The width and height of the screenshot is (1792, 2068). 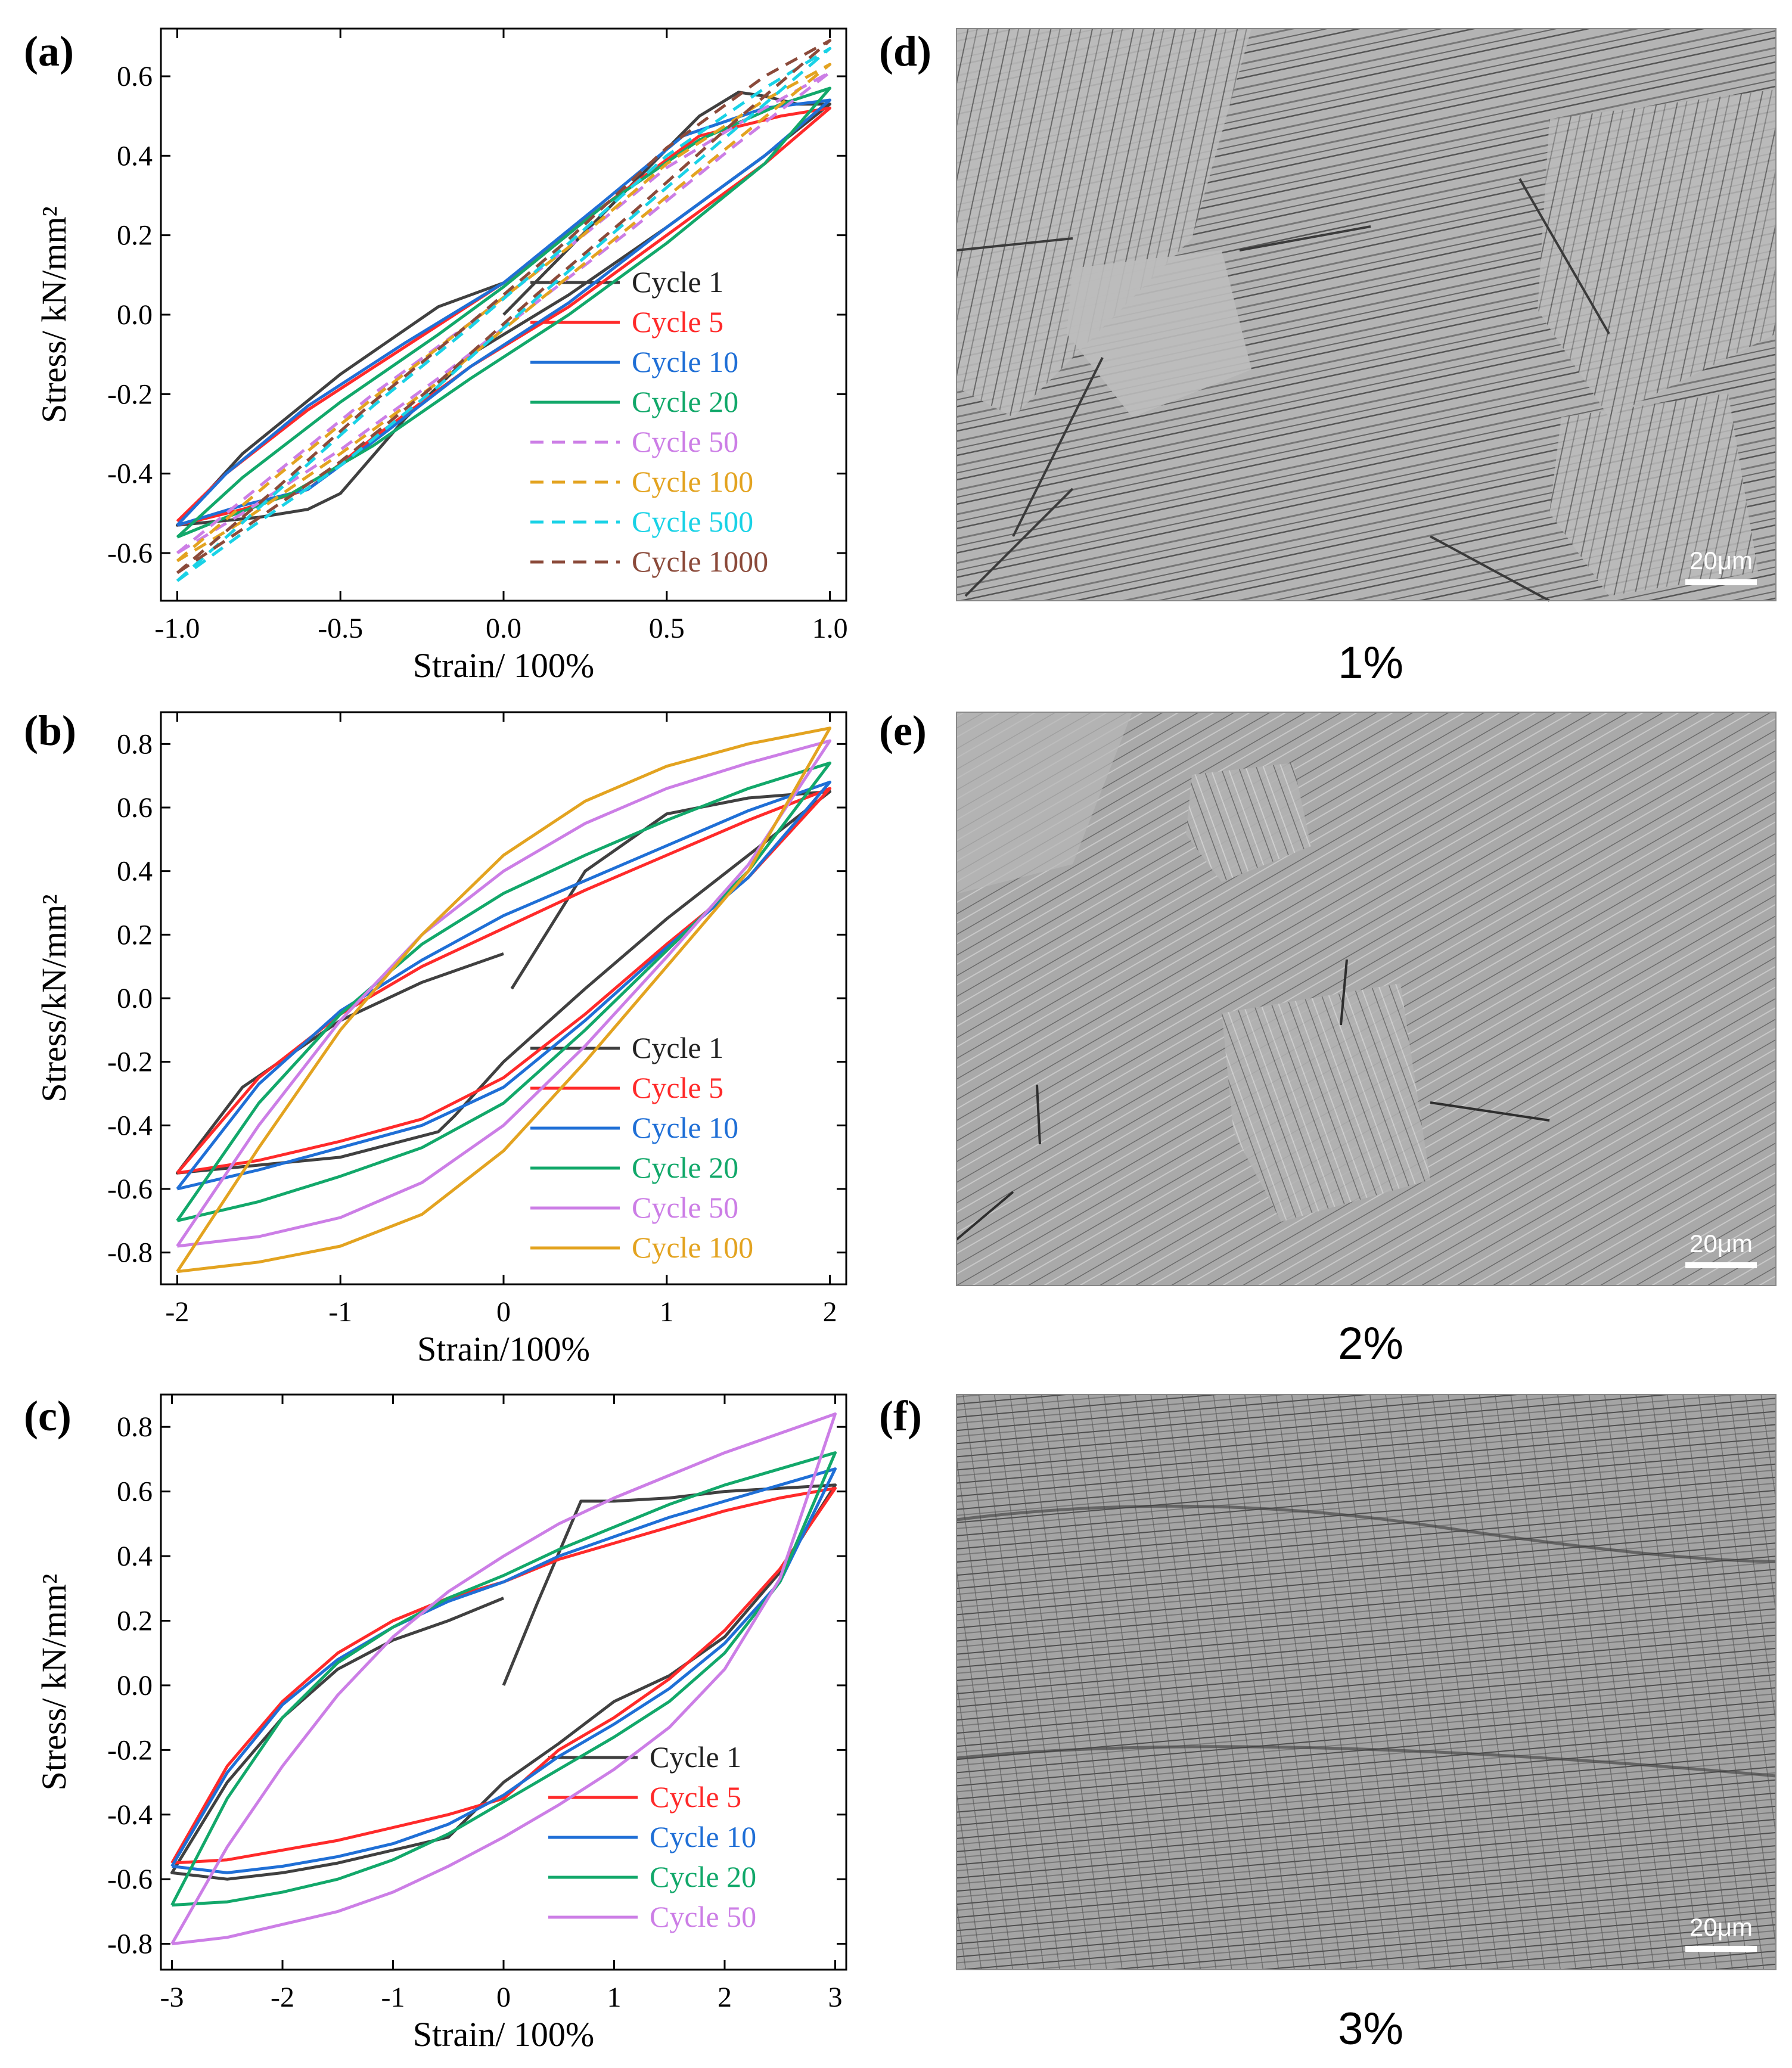 What do you see at coordinates (1721, 1243) in the screenshot?
I see `scale-bar-label-e: 20μm` at bounding box center [1721, 1243].